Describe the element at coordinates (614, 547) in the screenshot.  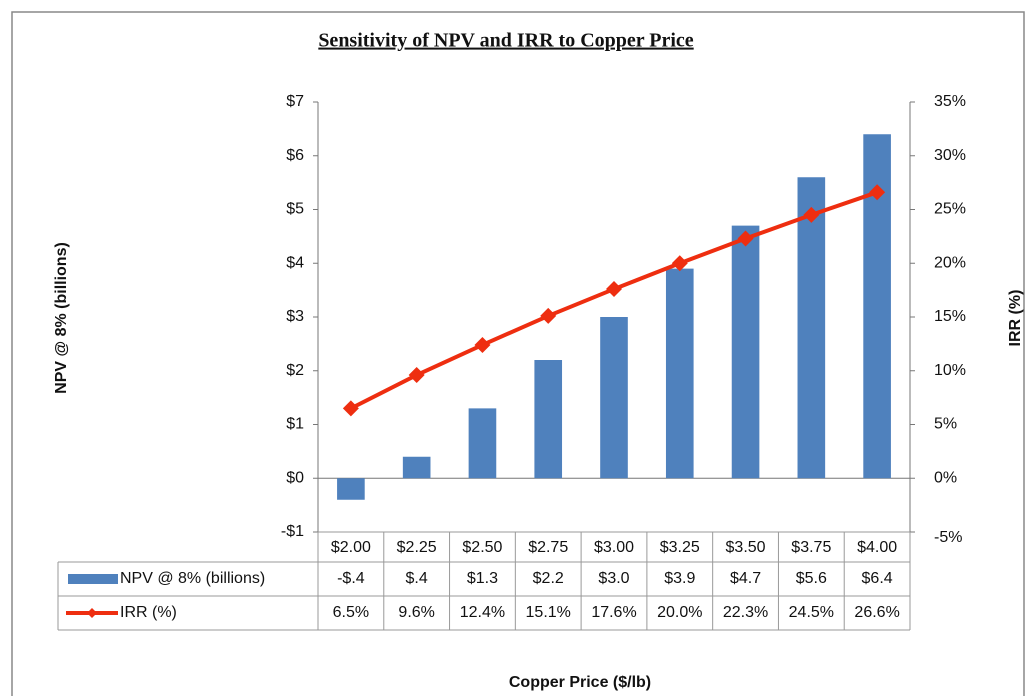
I see `x-tick-label: $3.00` at that location.